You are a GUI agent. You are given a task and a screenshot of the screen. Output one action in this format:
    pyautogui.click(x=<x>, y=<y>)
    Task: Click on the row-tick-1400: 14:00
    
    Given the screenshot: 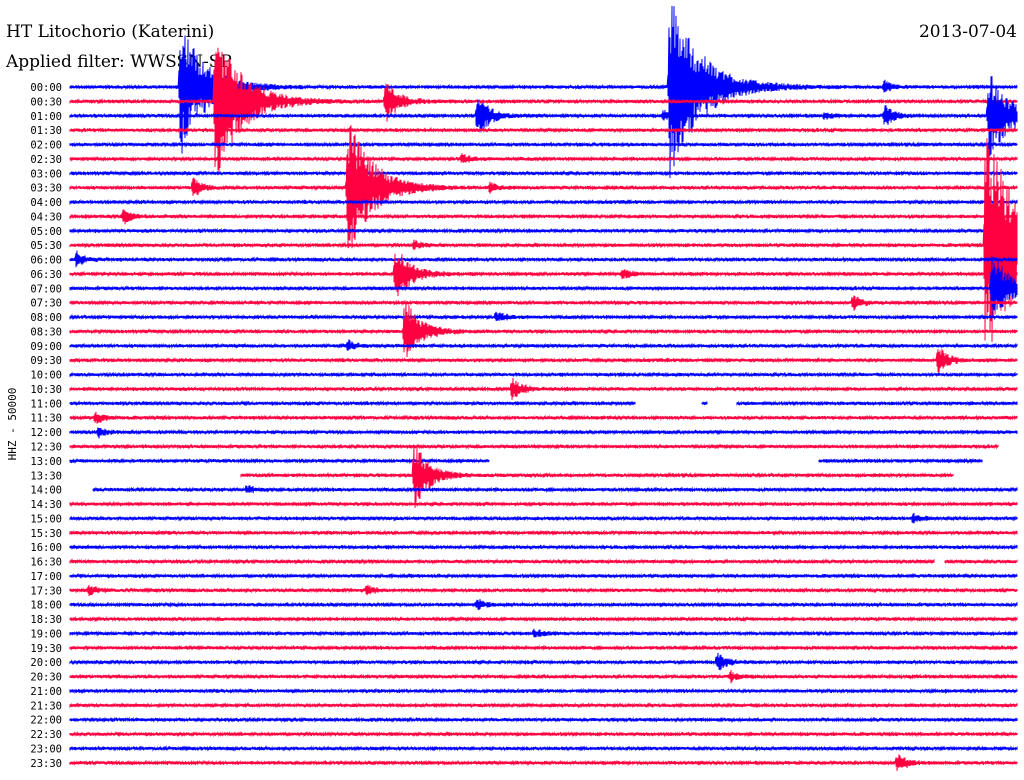 What is the action you would take?
    pyautogui.click(x=46, y=491)
    